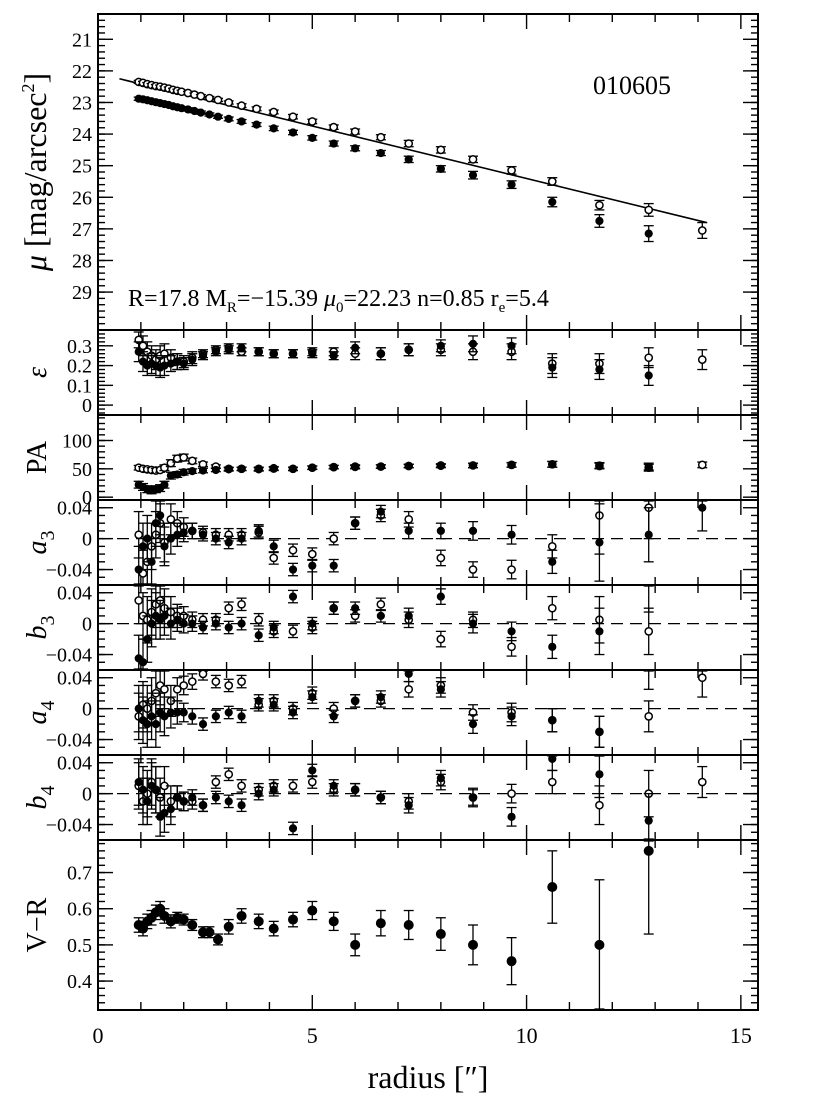  I want to click on galaxy-id-label: 010605, so click(632, 85).